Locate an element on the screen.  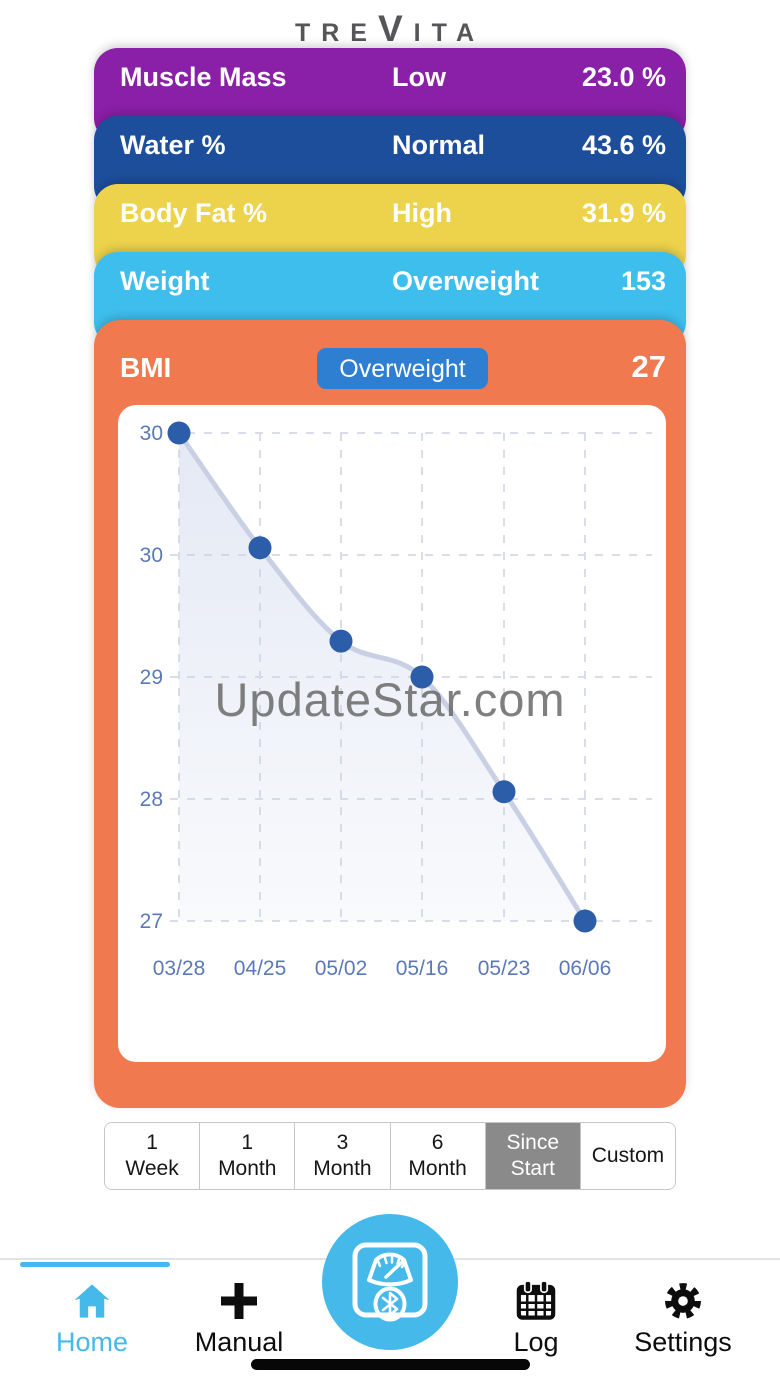
bmi-value: 27 is located at coordinates (648, 366).